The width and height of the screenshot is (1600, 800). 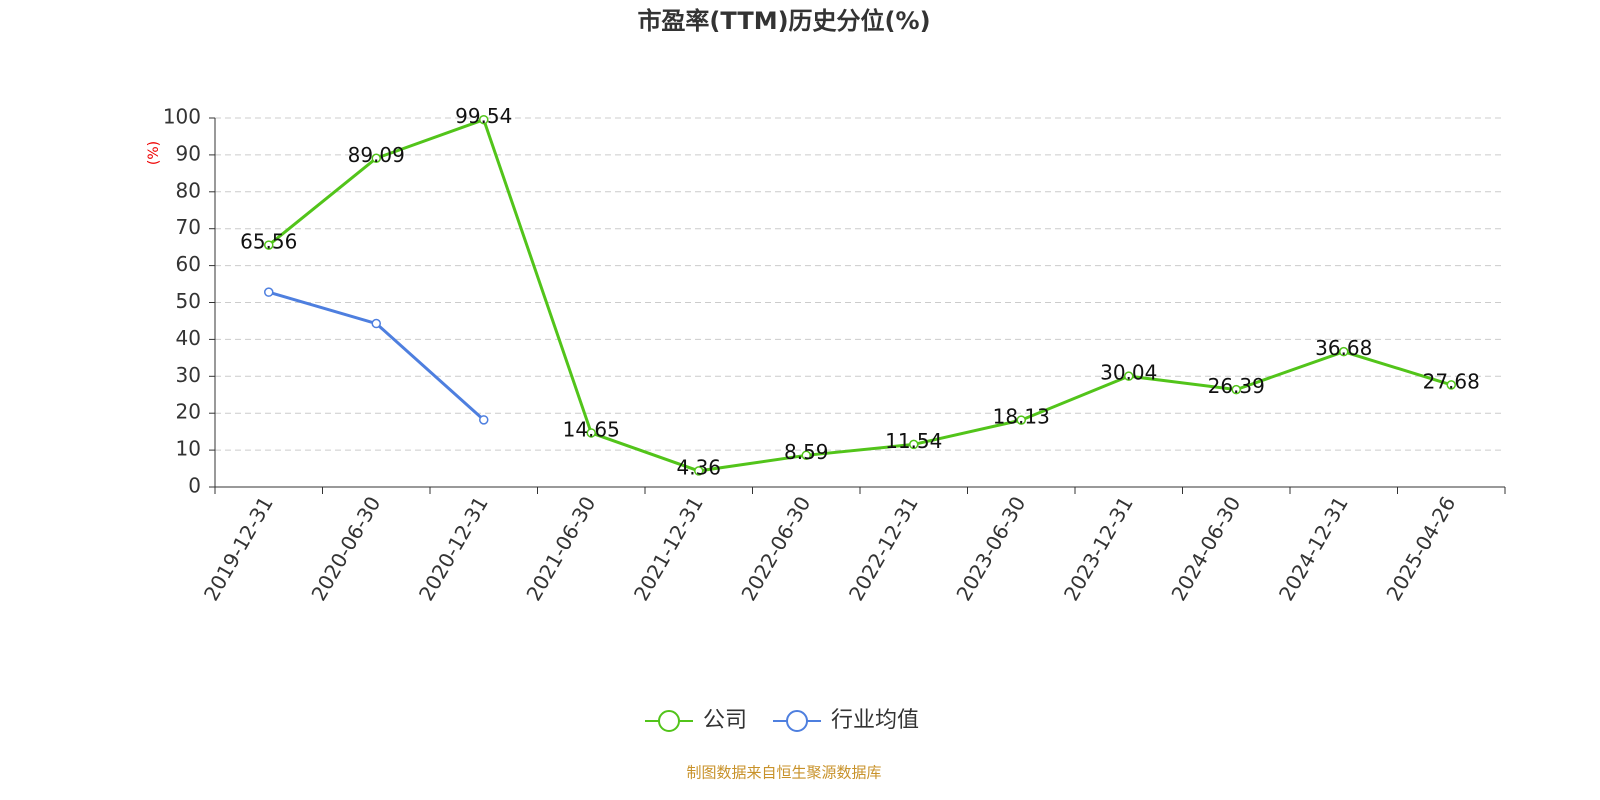 I want to click on x-tick-label: 2021-06-30, so click(x=560, y=548).